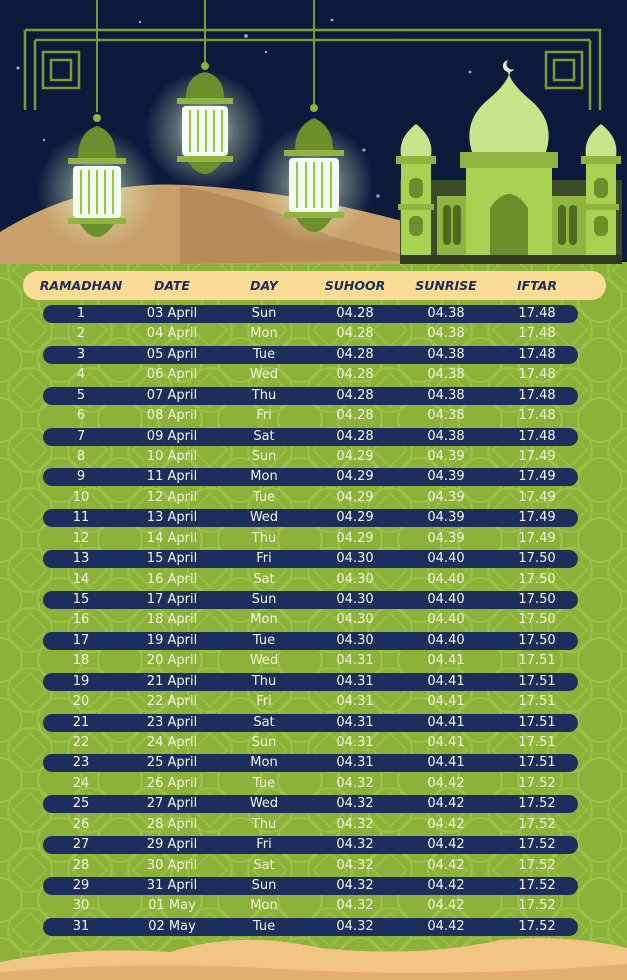  I want to click on day-number: 5, so click(81, 395).